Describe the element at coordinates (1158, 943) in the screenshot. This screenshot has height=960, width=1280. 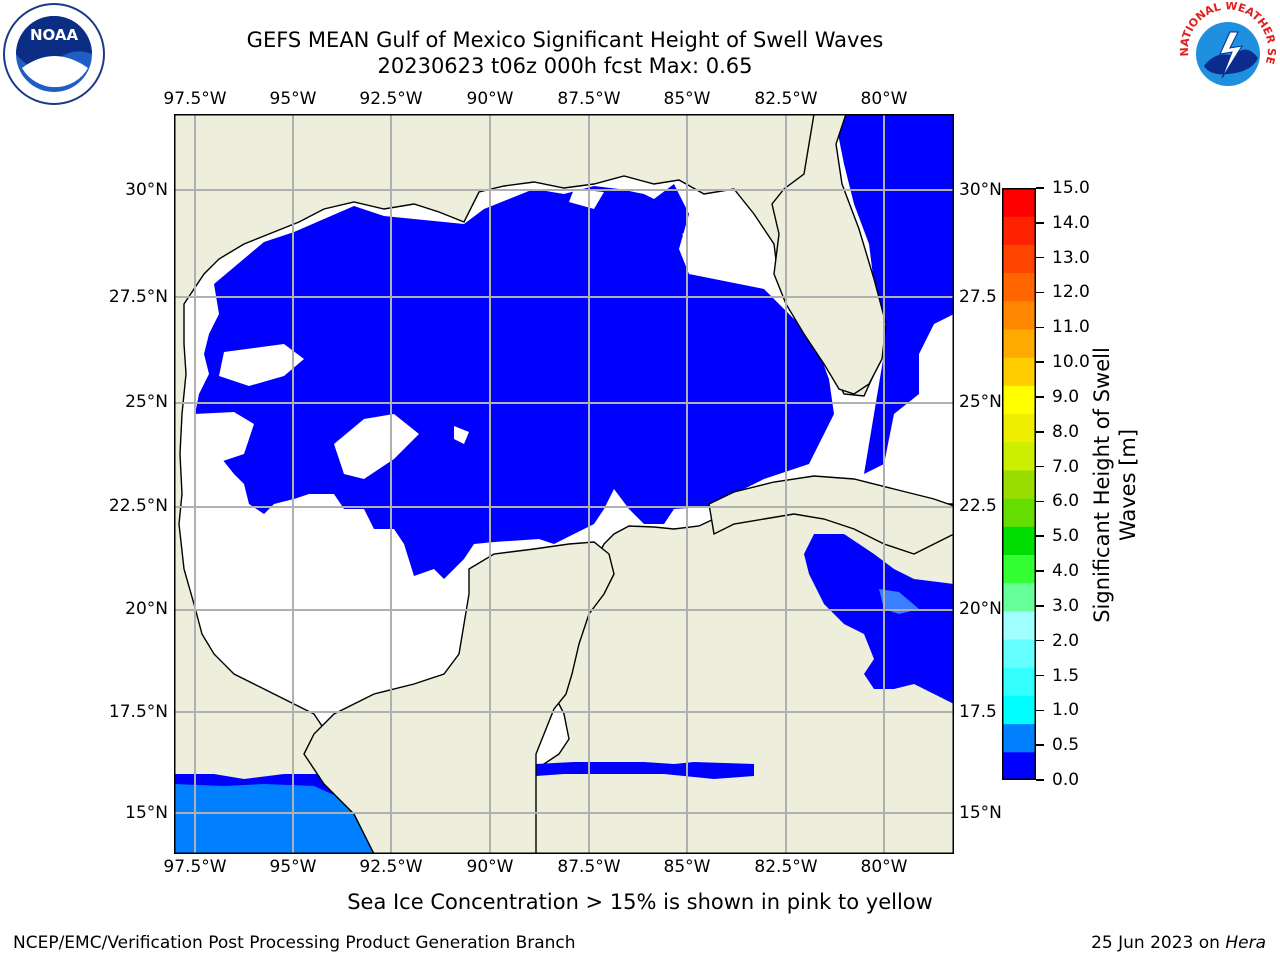
I see `footer-date-text: 25 Jun 2023 on` at that location.